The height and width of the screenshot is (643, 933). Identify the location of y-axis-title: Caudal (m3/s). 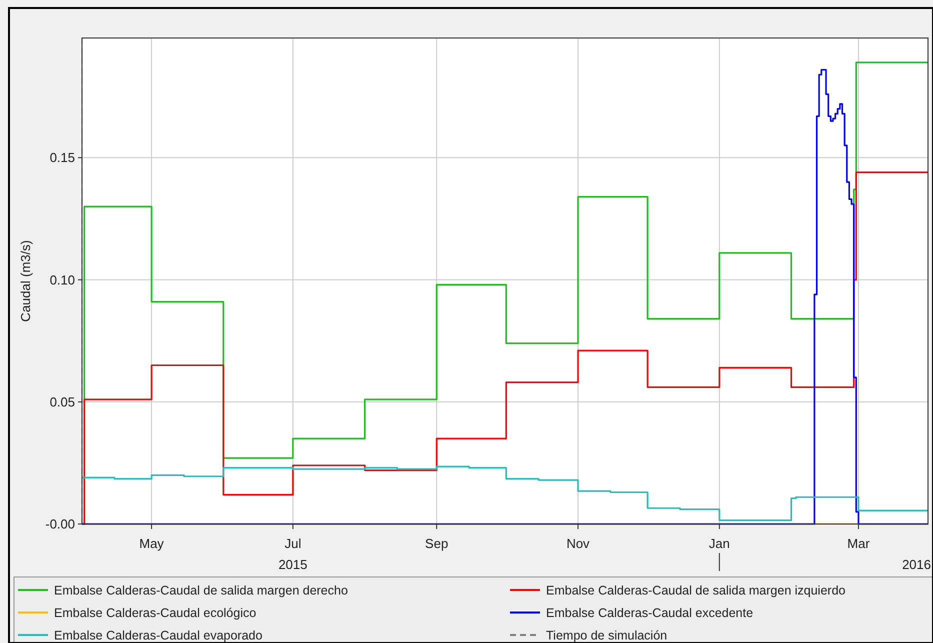
(25, 281).